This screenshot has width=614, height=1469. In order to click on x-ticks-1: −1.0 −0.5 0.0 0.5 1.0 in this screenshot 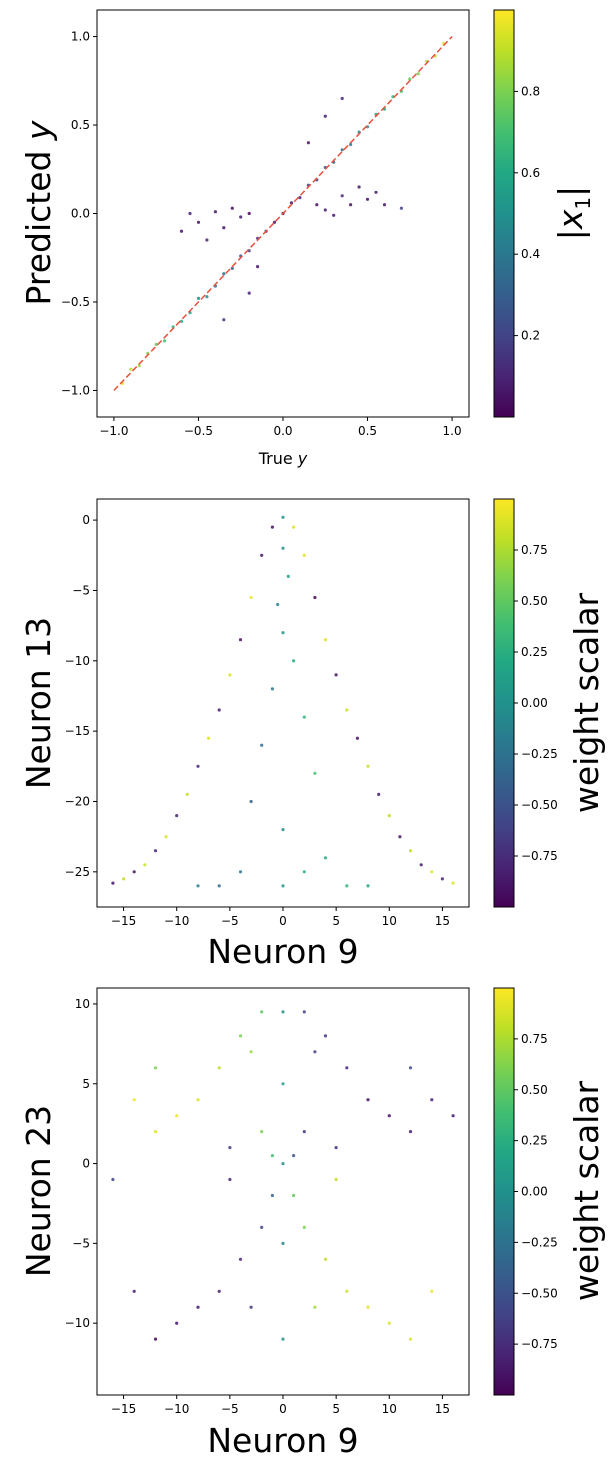, I will do `click(280, 427)`.